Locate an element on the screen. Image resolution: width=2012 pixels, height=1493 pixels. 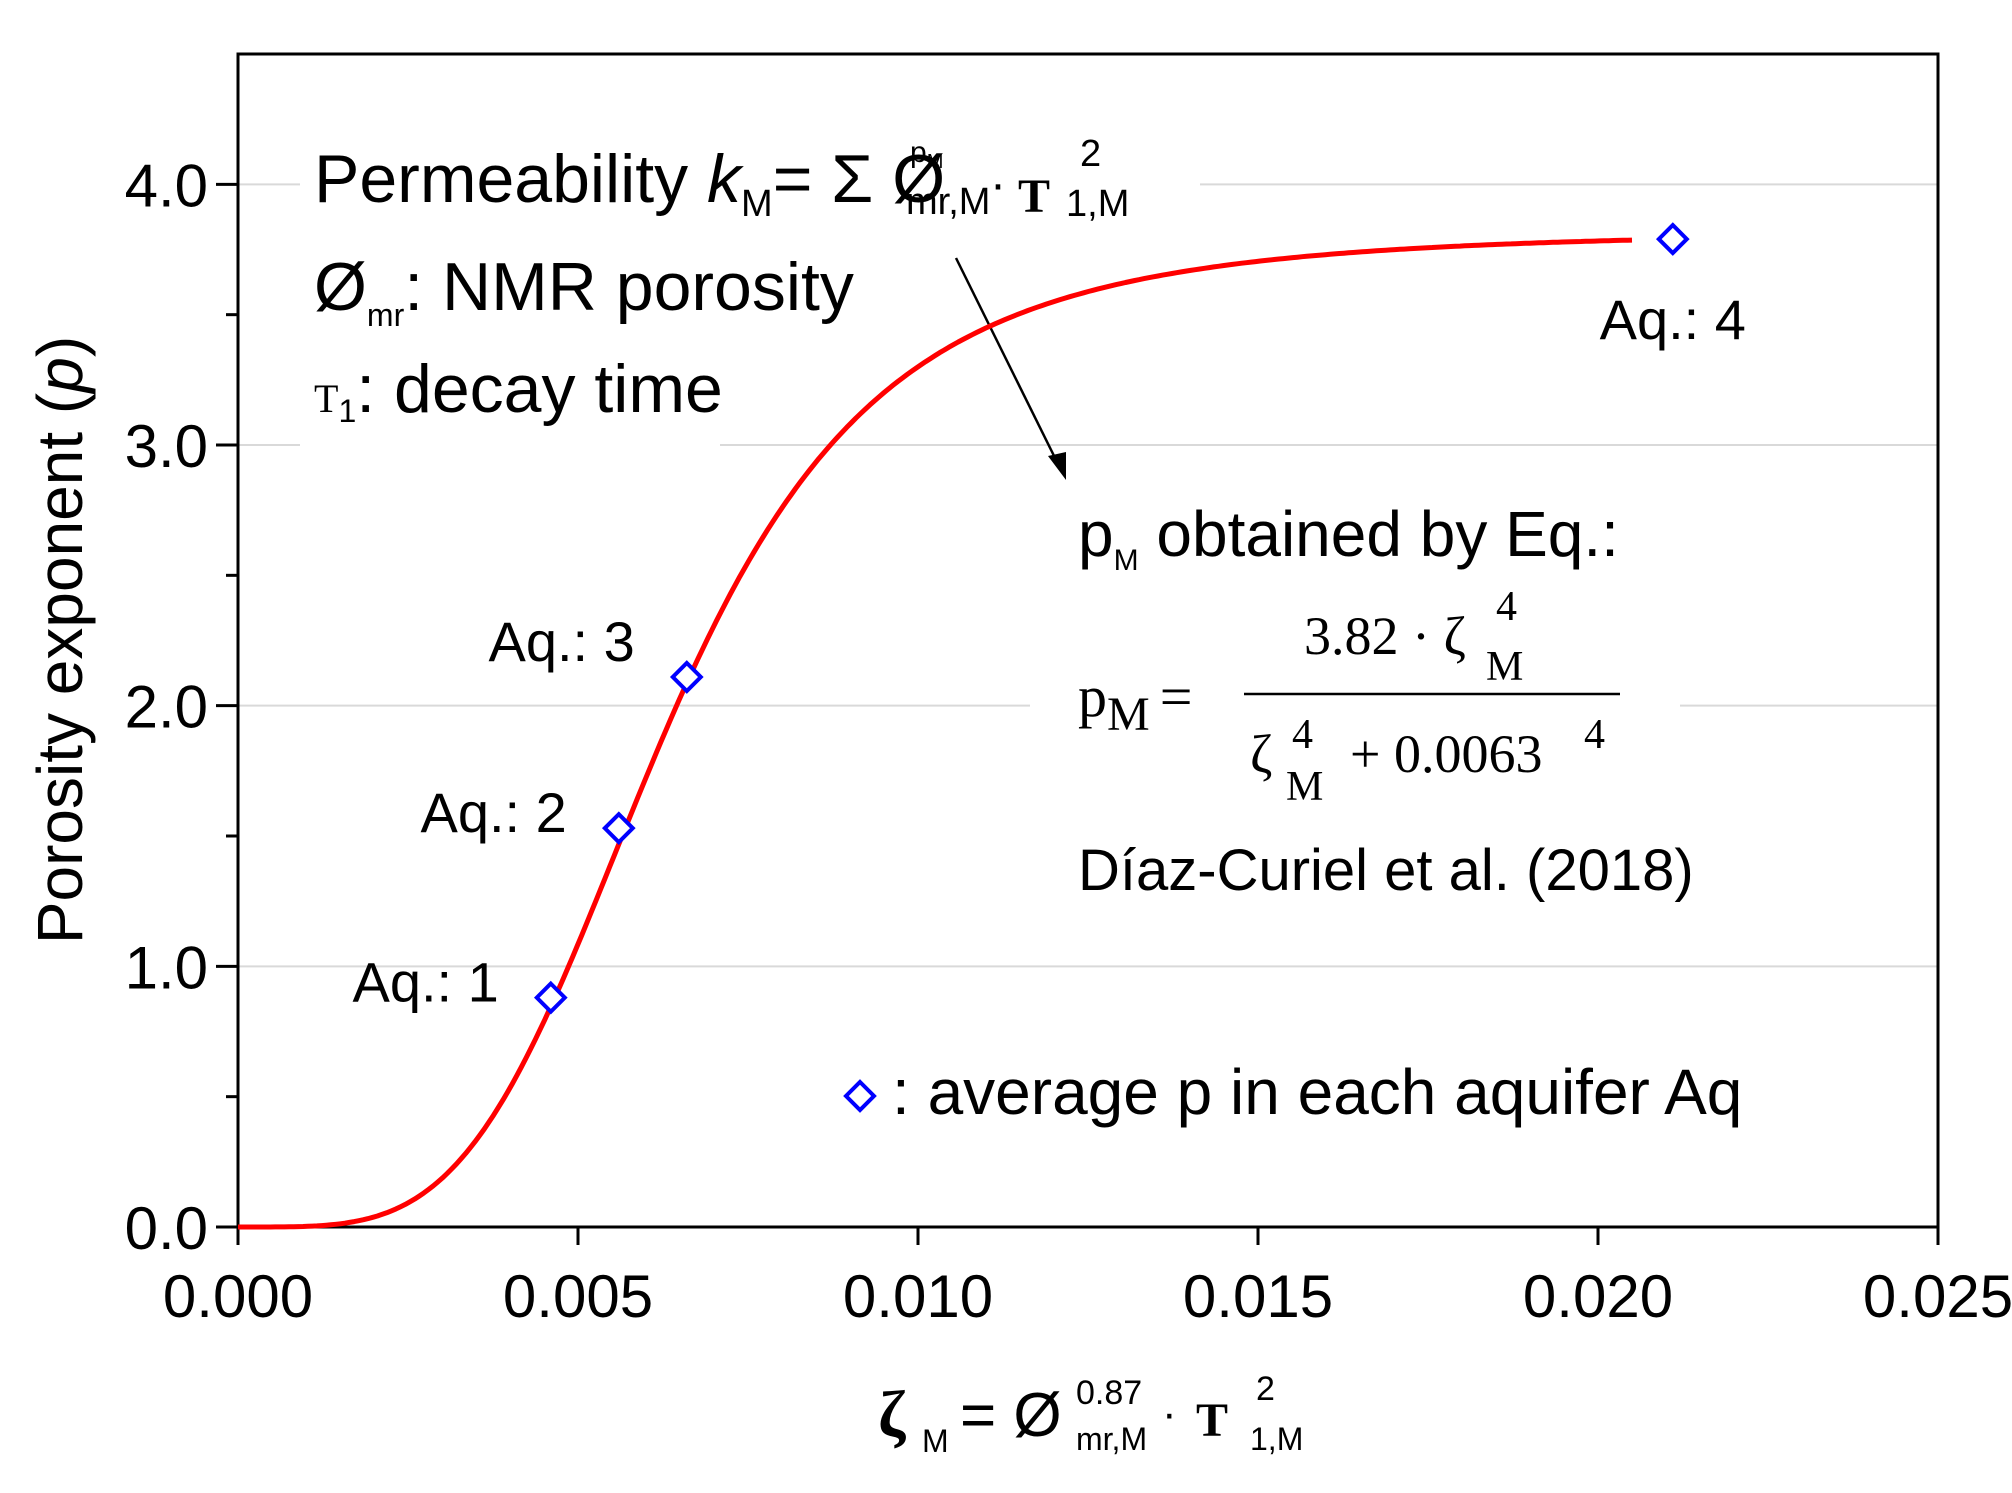
permeability-phi-sup: pM is located at coordinates (926, 154).